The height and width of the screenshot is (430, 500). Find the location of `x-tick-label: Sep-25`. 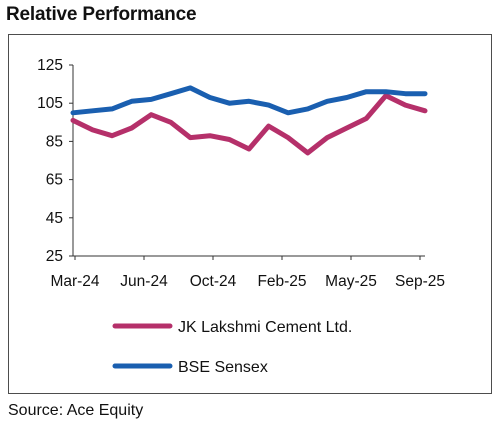

x-tick-label: Sep-25 is located at coordinates (420, 281).